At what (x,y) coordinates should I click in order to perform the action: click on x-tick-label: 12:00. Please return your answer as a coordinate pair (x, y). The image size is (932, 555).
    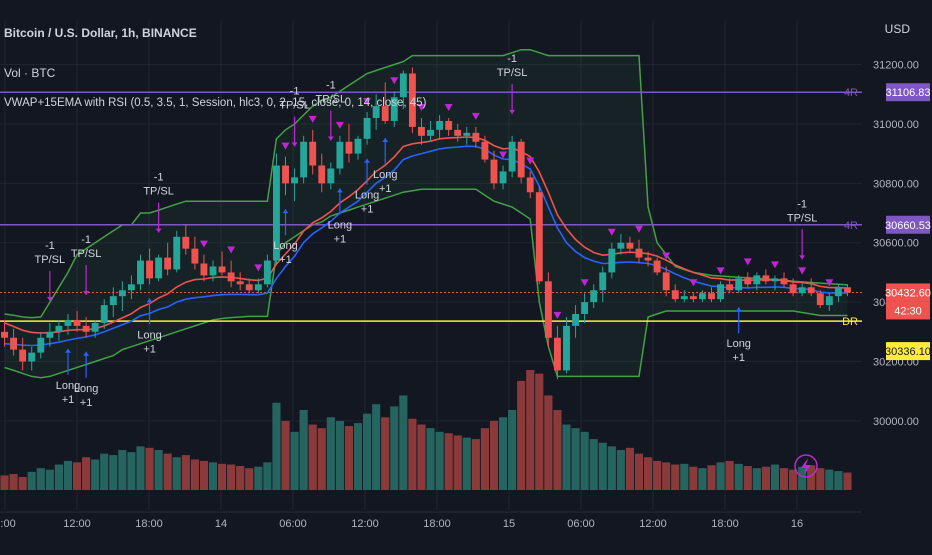
    Looking at the image, I should click on (365, 524).